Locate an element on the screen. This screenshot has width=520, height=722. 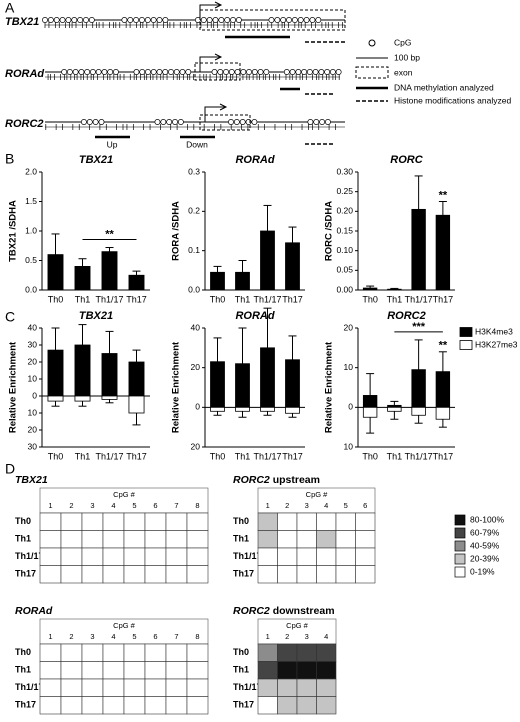
region-label: Up is located at coordinates (112, 144).